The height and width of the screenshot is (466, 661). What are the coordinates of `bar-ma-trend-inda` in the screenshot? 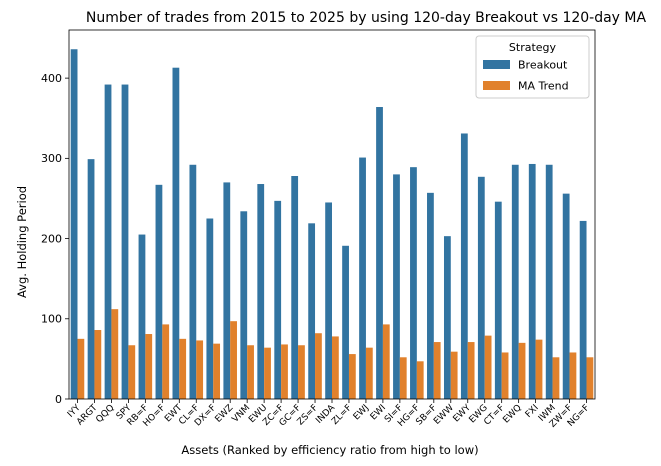 It's located at (335, 367).